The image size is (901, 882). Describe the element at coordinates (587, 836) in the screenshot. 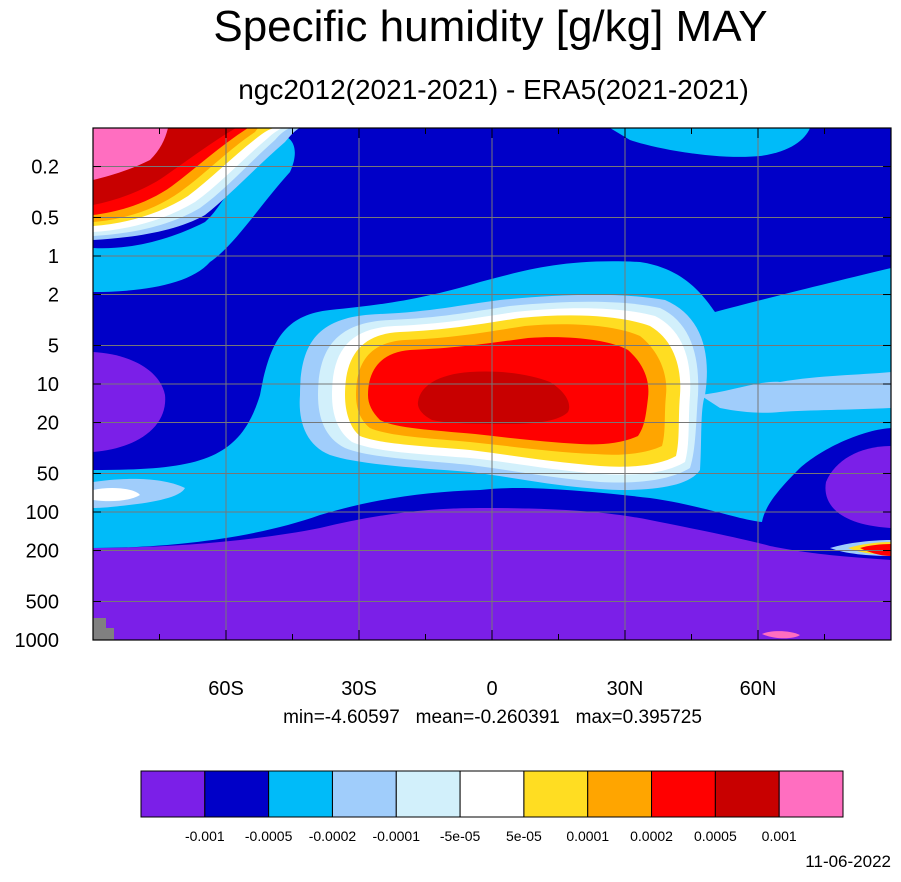

I see `colorbar-label: 0.0001` at that location.